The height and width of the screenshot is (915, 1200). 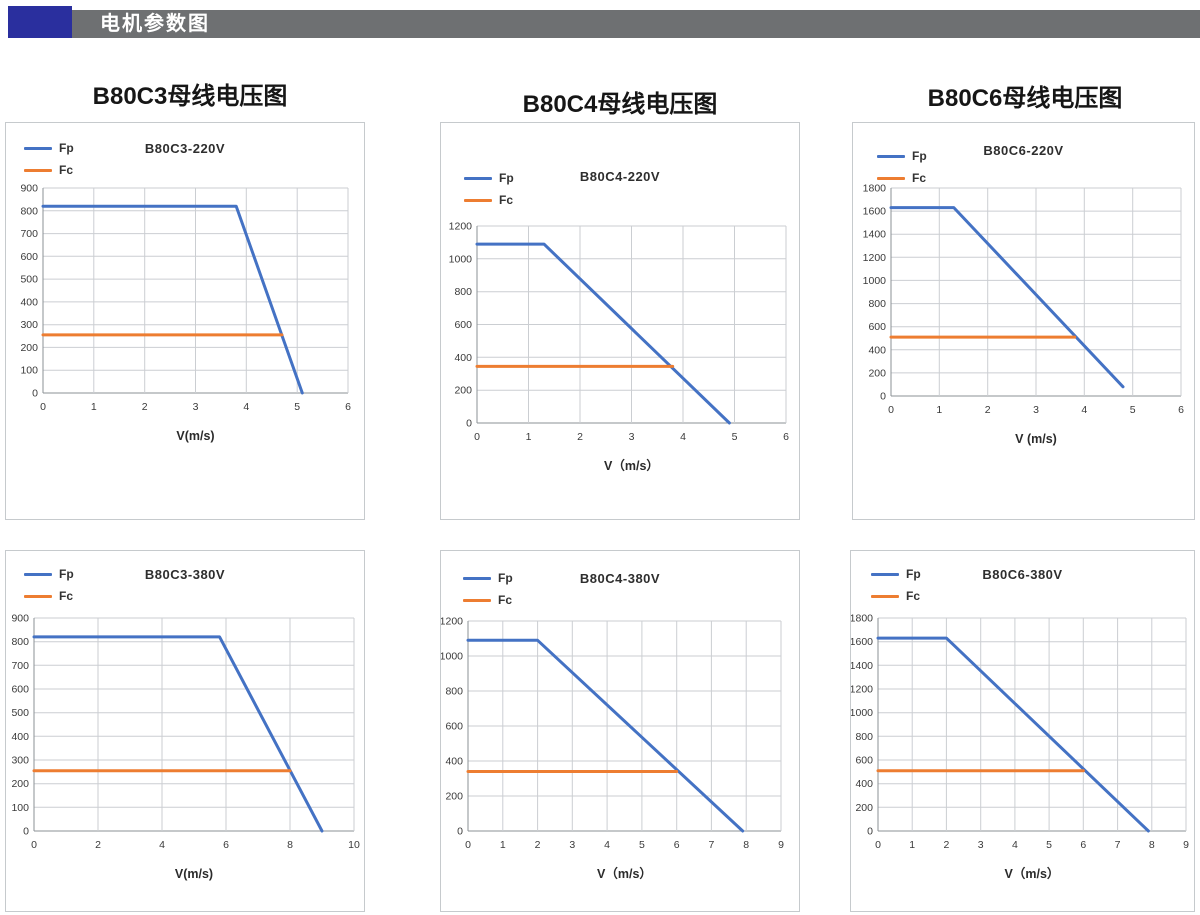 I want to click on column-title-b80c6: B80C6母线电压图, so click(x=1025, y=98).